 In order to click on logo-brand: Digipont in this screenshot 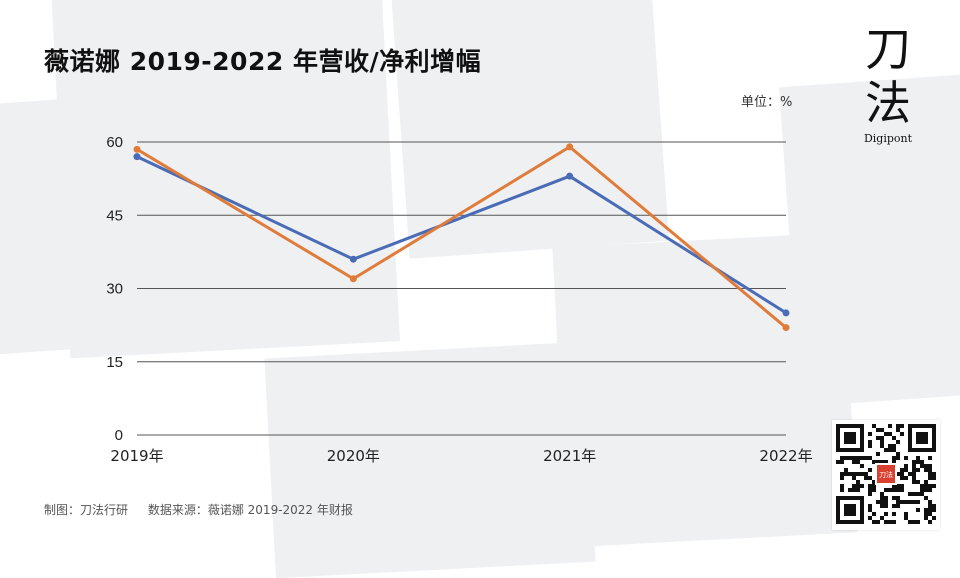, I will do `click(888, 138)`.